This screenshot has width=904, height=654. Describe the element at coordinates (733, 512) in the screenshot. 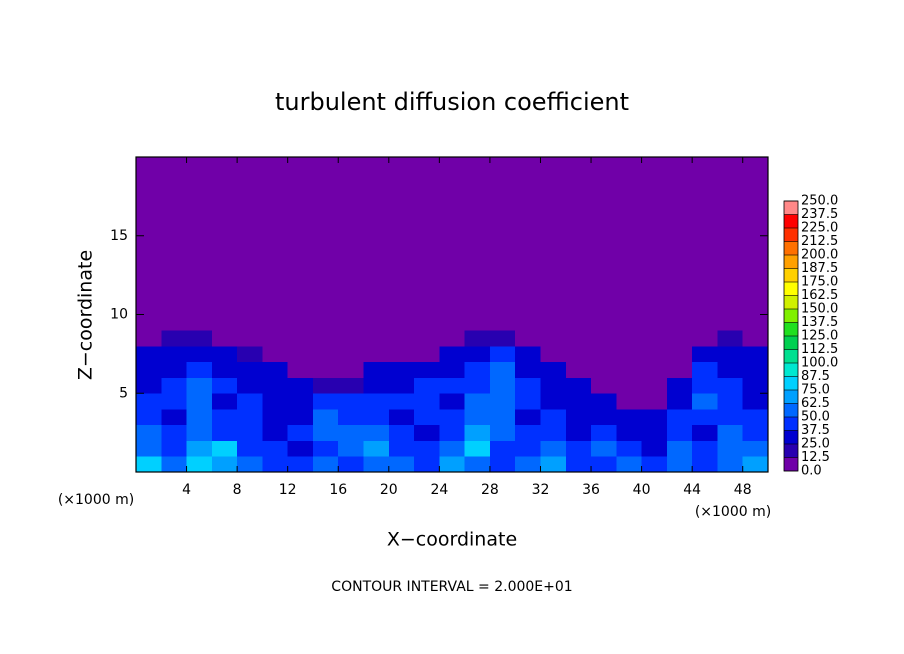

I see `x-unit-label: (×1000 m)` at that location.